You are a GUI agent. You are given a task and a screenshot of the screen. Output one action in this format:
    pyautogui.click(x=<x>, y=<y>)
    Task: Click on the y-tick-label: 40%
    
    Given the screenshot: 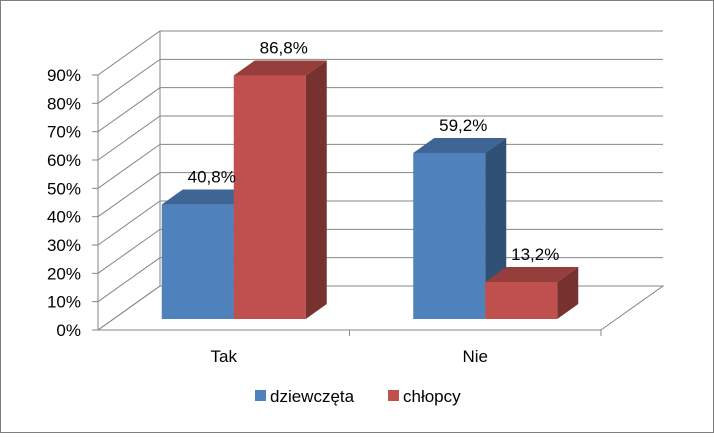 What is the action you would take?
    pyautogui.click(x=64, y=217)
    